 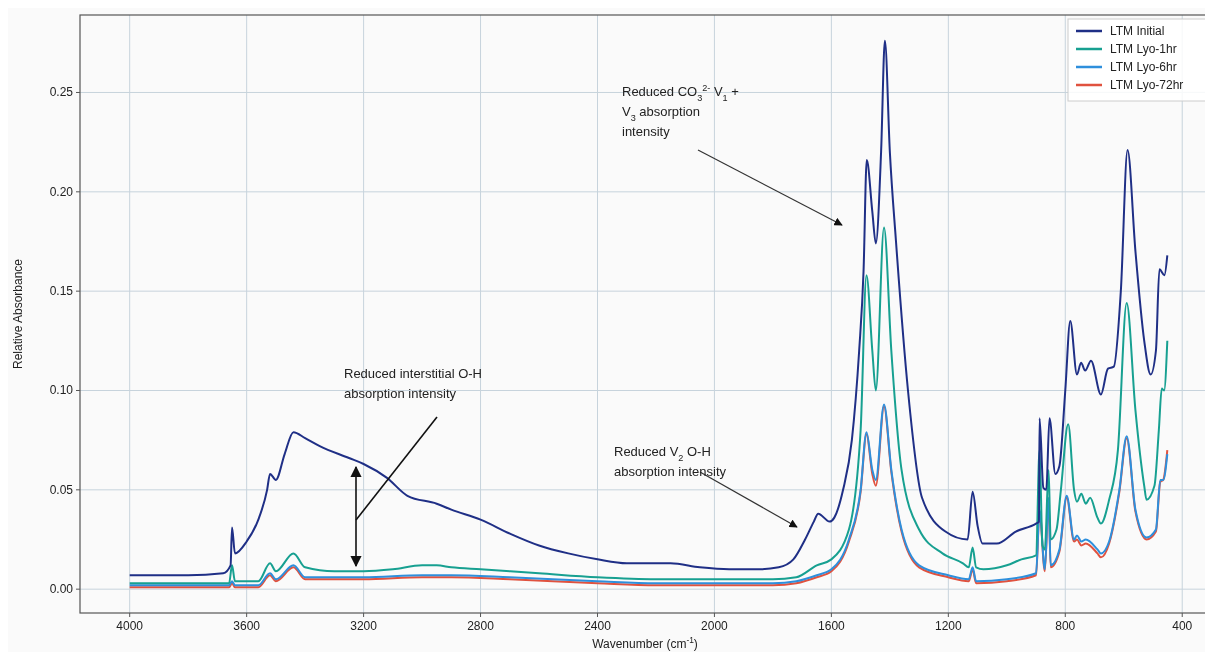 I want to click on annotation: Reduced V$_{2}$ O-H absorption intensity, so click(x=670, y=461).